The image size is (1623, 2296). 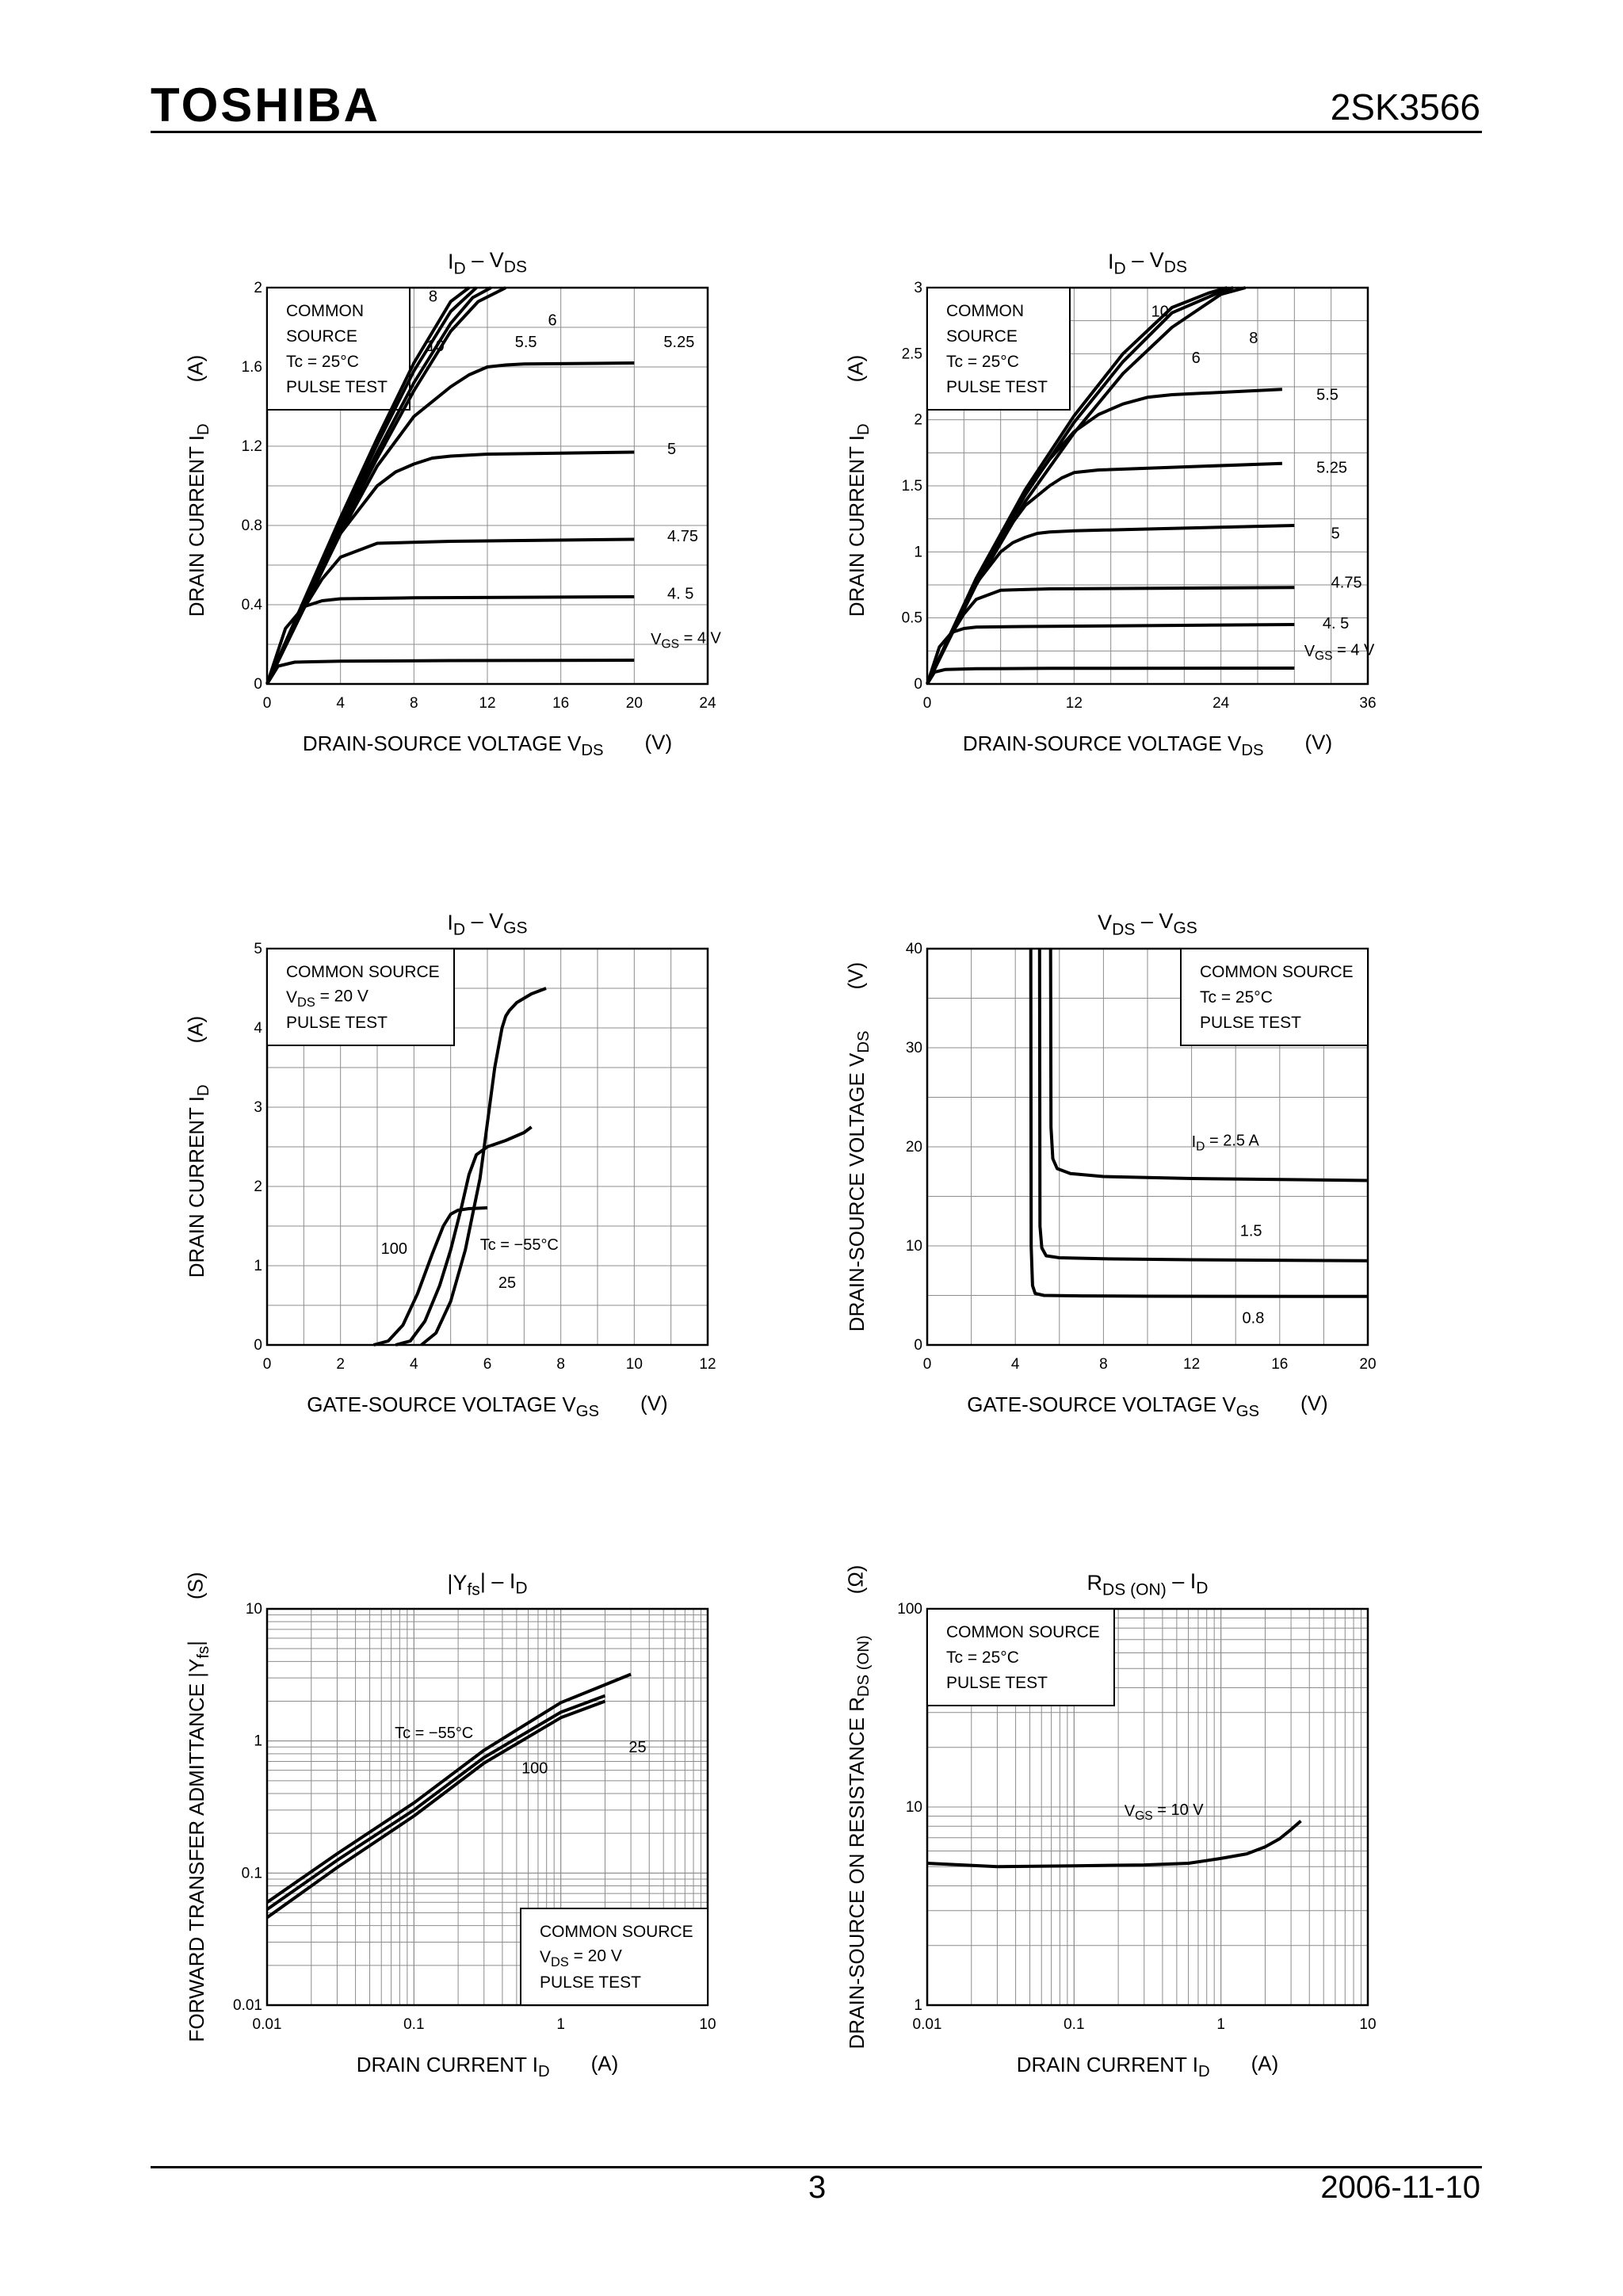 What do you see at coordinates (248, 2005) in the screenshot?
I see `y-tick-label: 0.01` at bounding box center [248, 2005].